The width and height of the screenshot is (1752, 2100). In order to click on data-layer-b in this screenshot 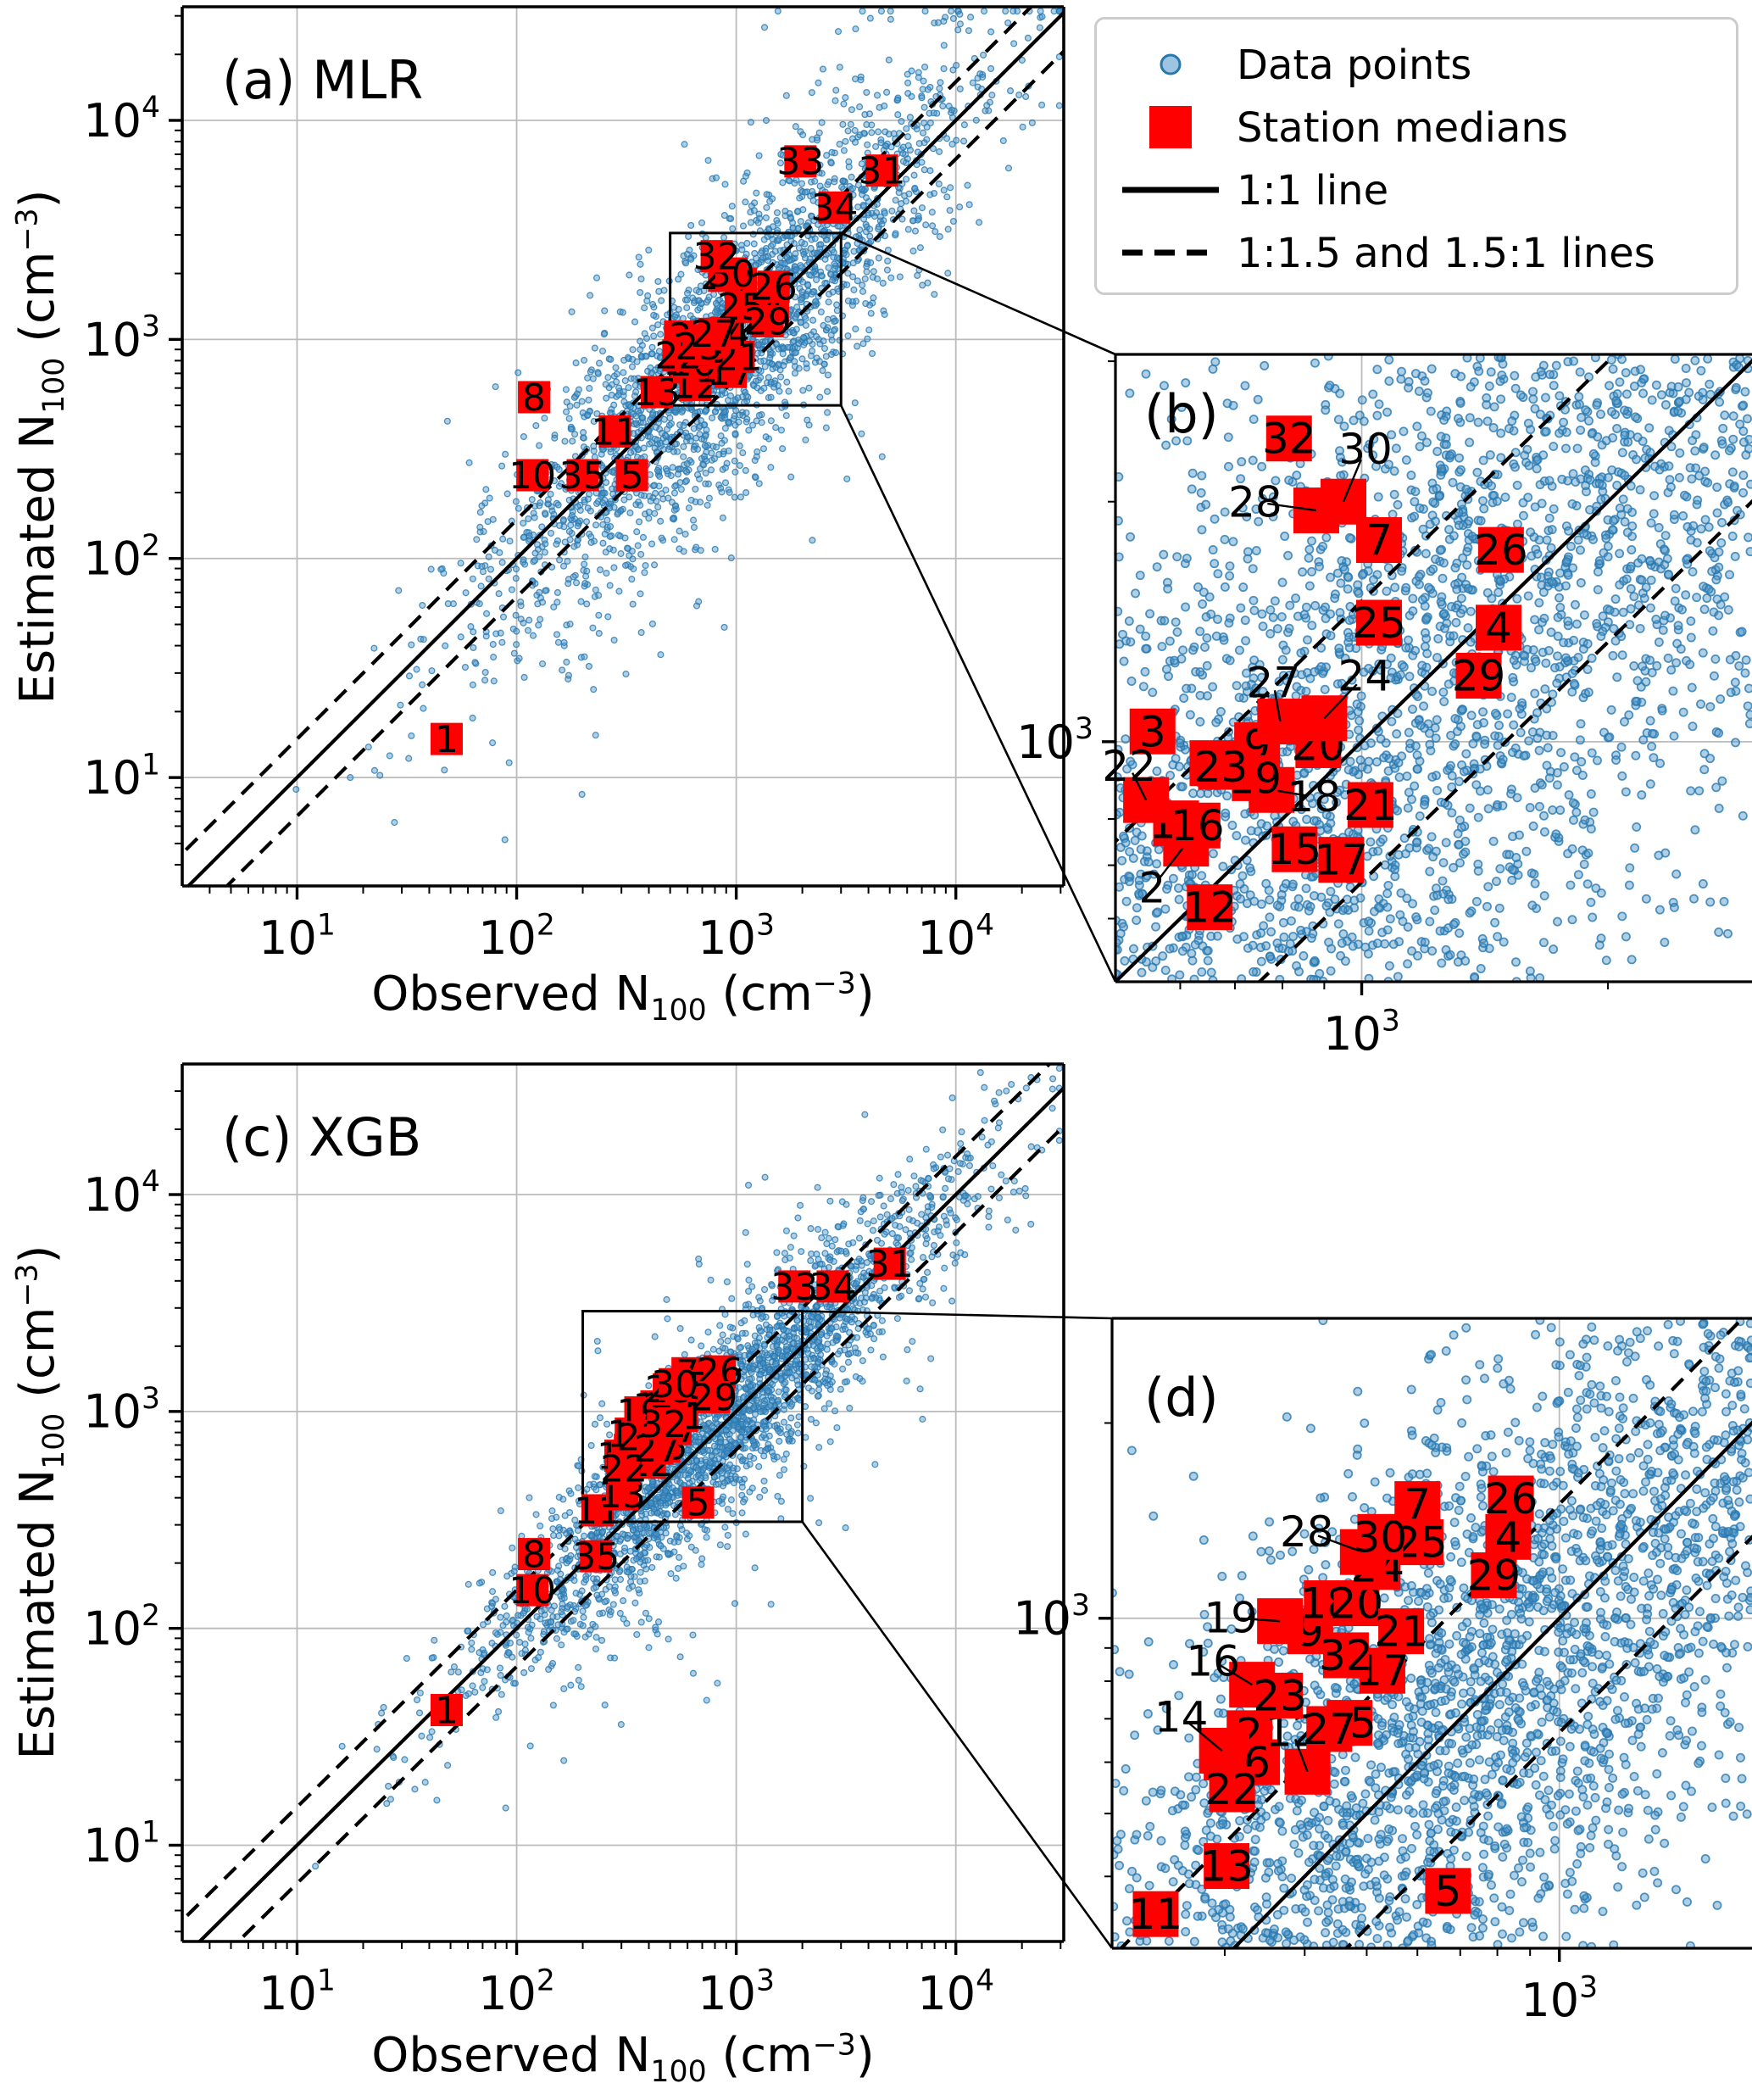, I will do `click(1433, 668)`.